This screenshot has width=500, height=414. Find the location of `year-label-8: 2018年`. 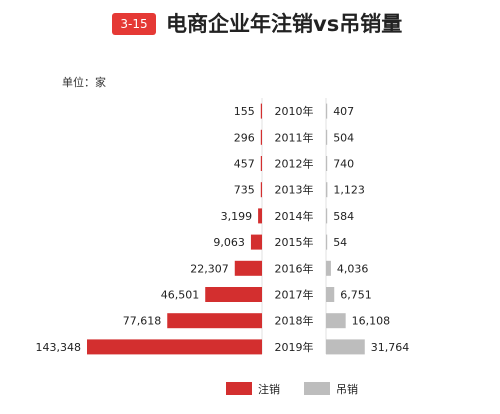

year-label-8: 2018年 is located at coordinates (294, 321).